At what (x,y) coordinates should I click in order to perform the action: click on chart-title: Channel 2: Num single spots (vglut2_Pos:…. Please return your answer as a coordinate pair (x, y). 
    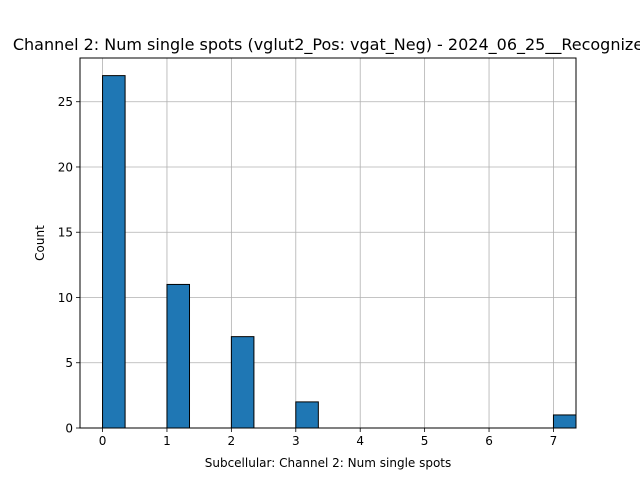
    Looking at the image, I should click on (326, 45).